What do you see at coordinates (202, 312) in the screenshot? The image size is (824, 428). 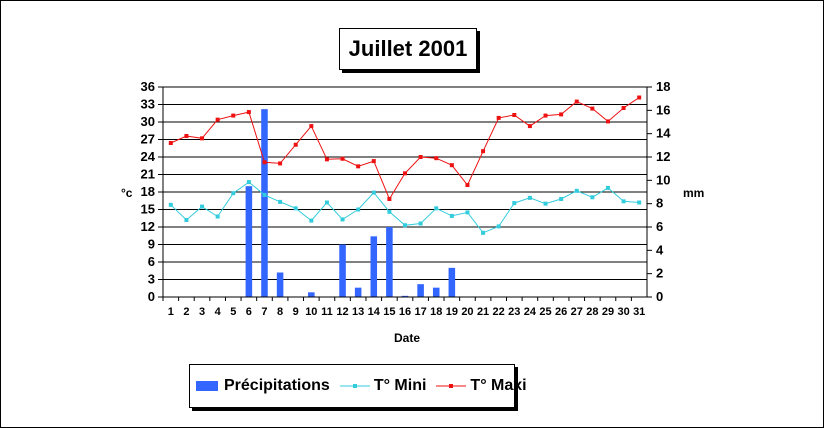 I see `x-tick-label: 3` at bounding box center [202, 312].